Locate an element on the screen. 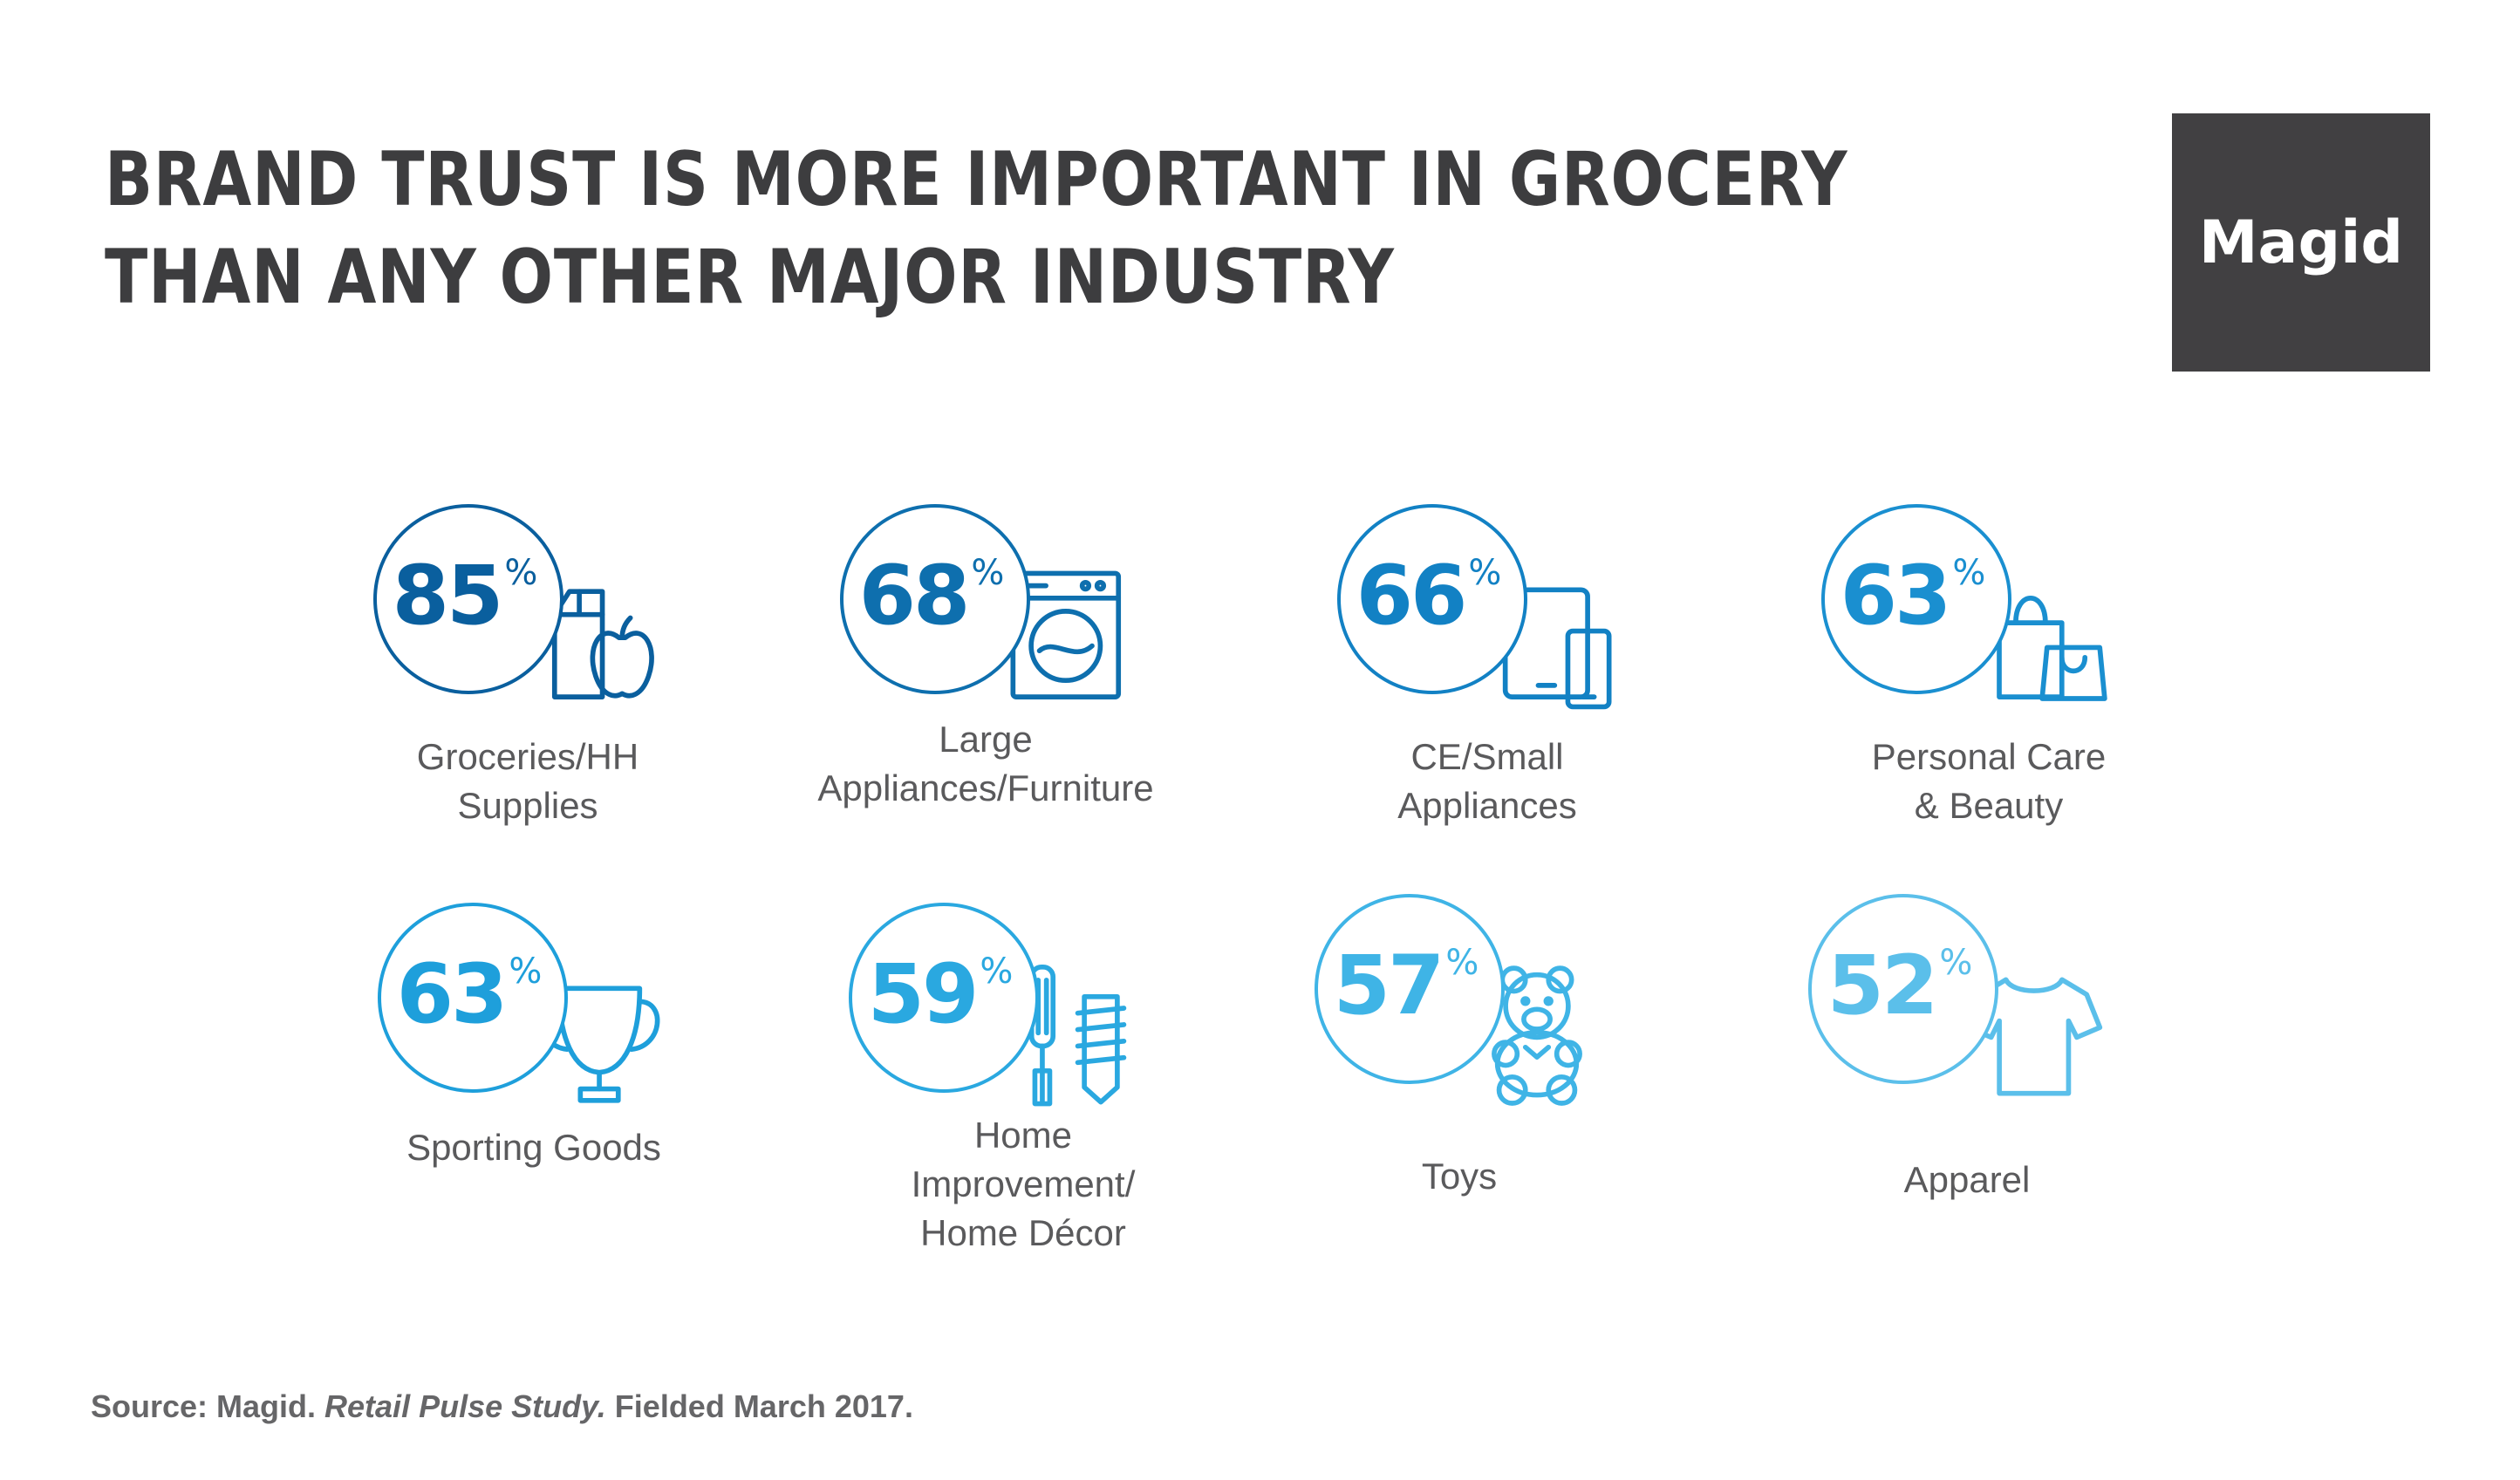 Image resolution: width=2520 pixels, height=1480 pixels. category-label: Toys is located at coordinates (1459, 1176).